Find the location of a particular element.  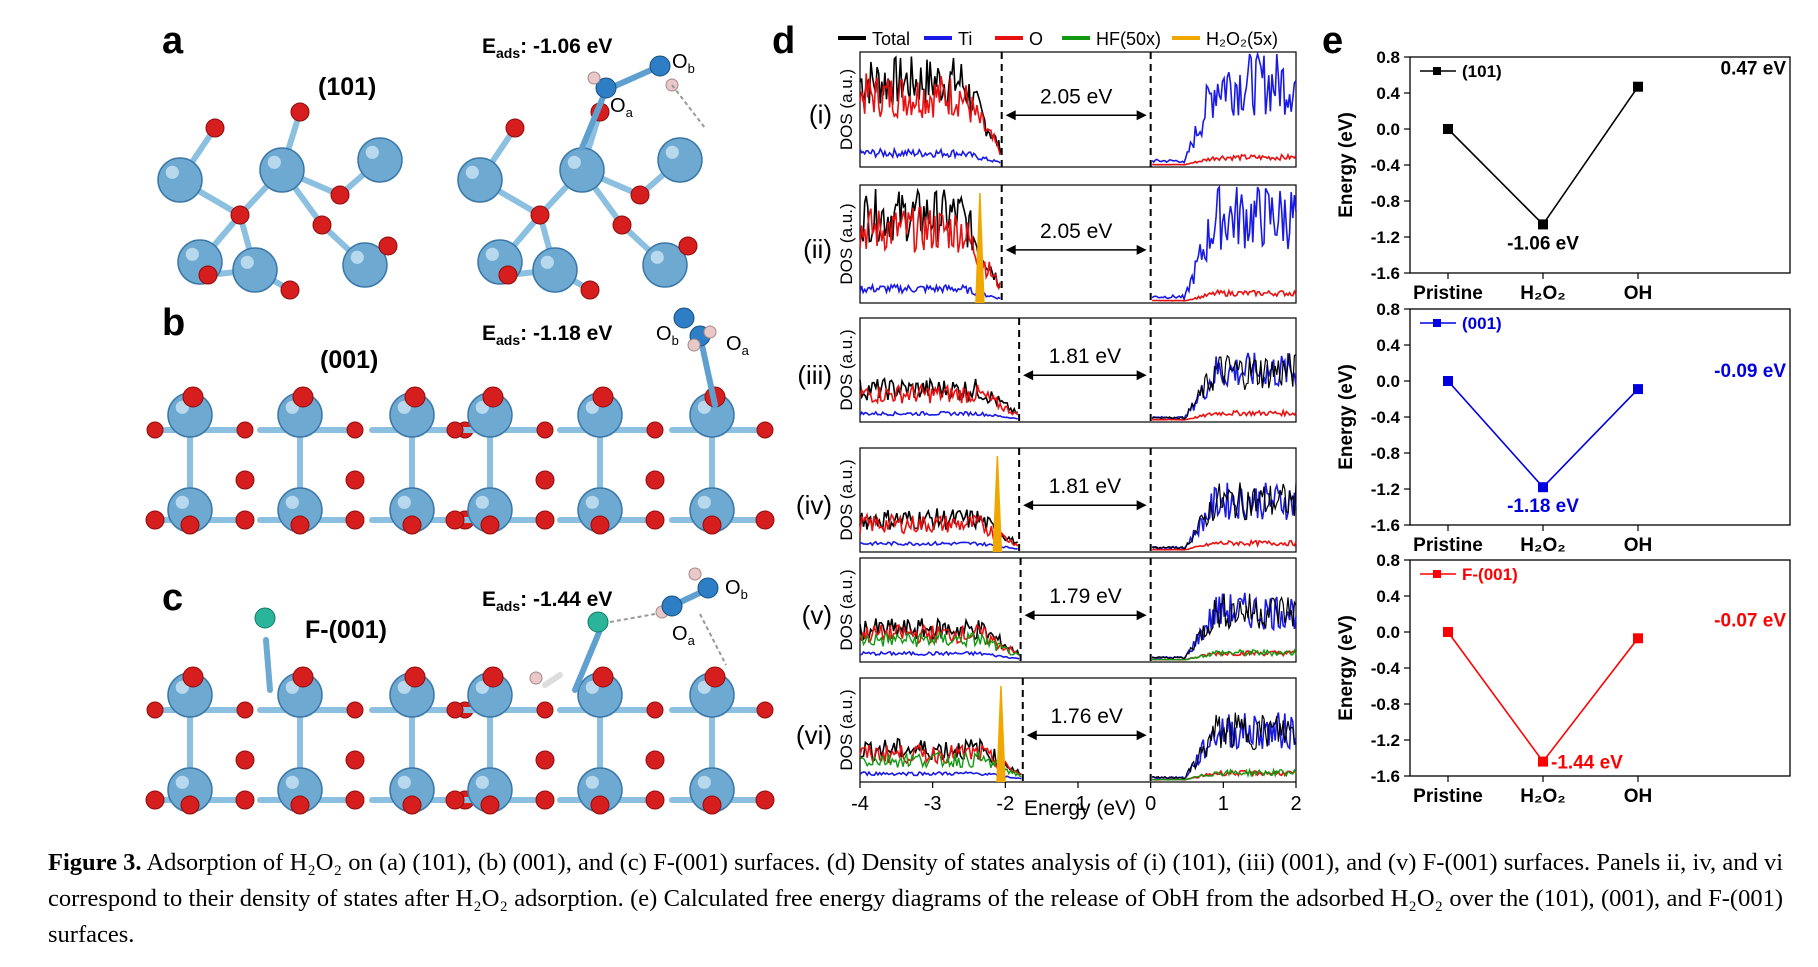

panel-letter-d: d is located at coordinates (783, 41).